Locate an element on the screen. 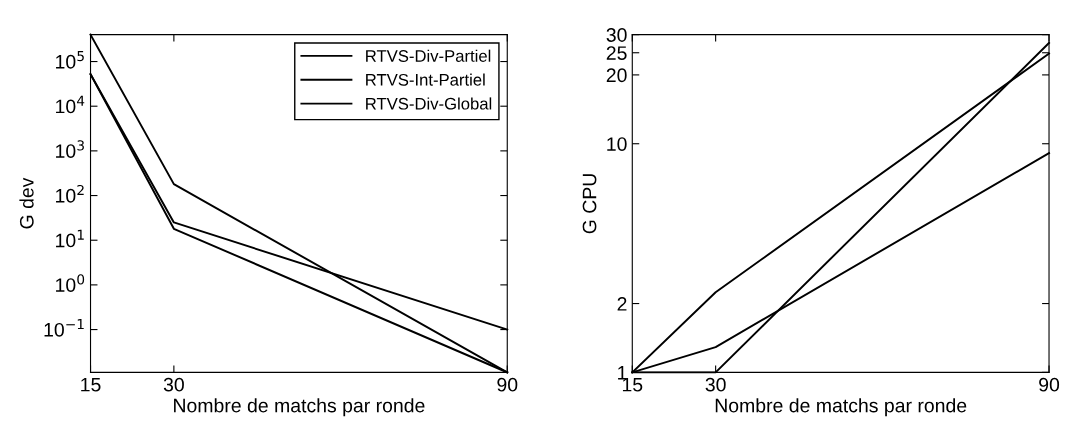 This screenshot has width=1065, height=433. y-tick-label: 10$^{5}$ is located at coordinates (70, 60).